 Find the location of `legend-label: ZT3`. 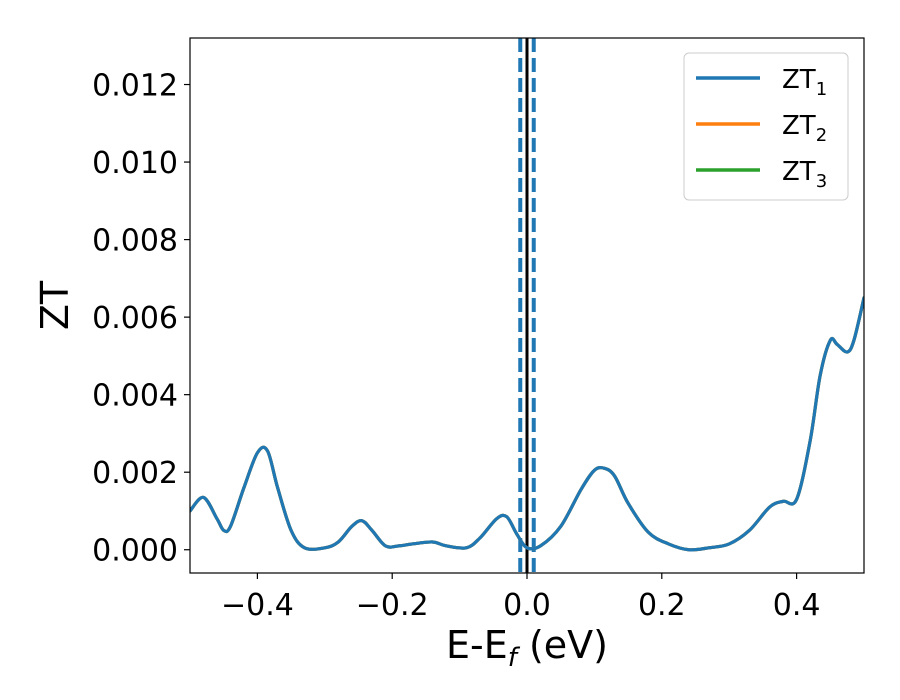

legend-label: ZT3 is located at coordinates (804, 174).